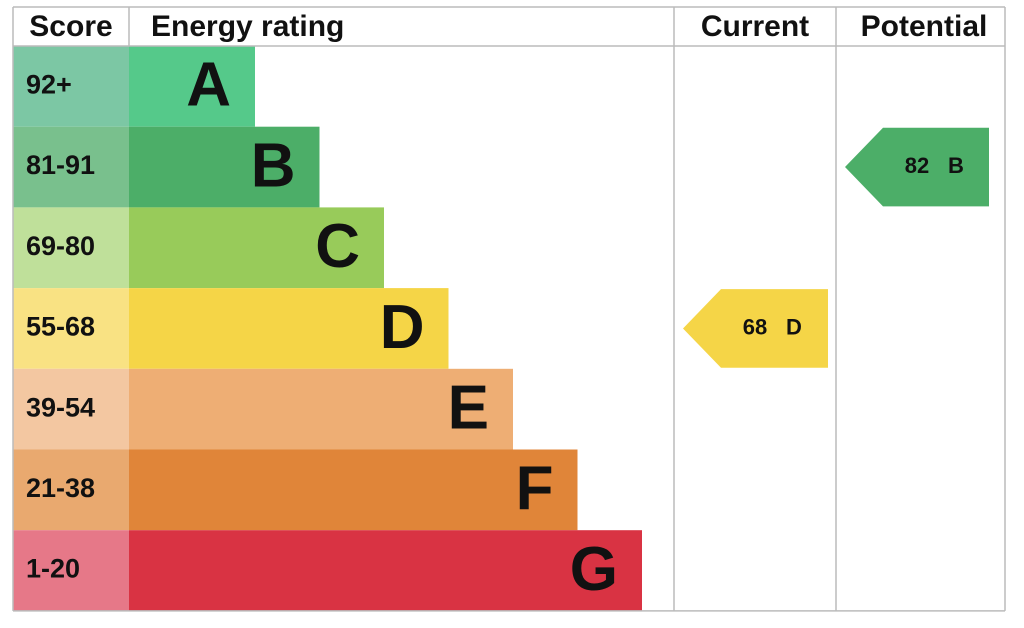 The image size is (1024, 628). Describe the element at coordinates (337, 246) in the screenshot. I see `rating-letter: C` at that location.